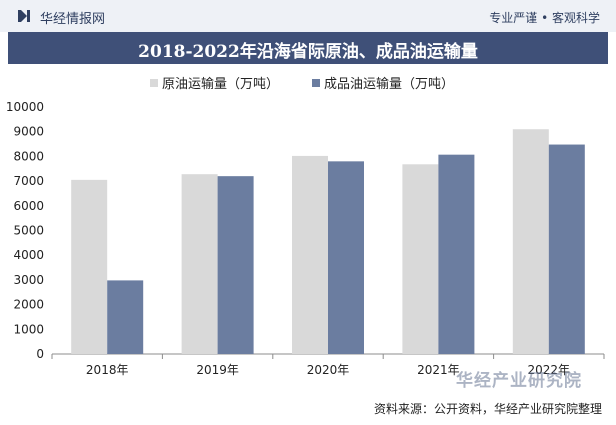  I want to click on x-tick-label: 2021年, so click(438, 370).